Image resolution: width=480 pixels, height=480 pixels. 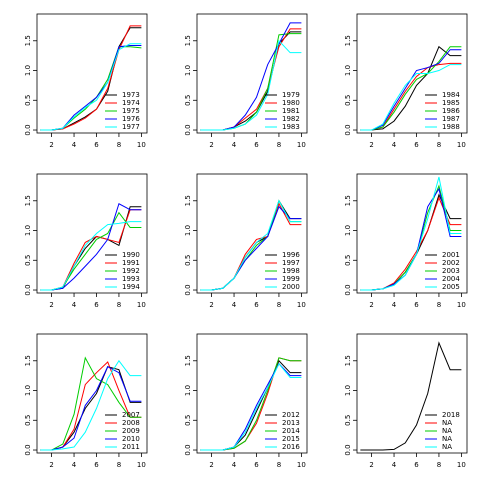 I want to click on legend-label: 2008, so click(x=131, y=423).